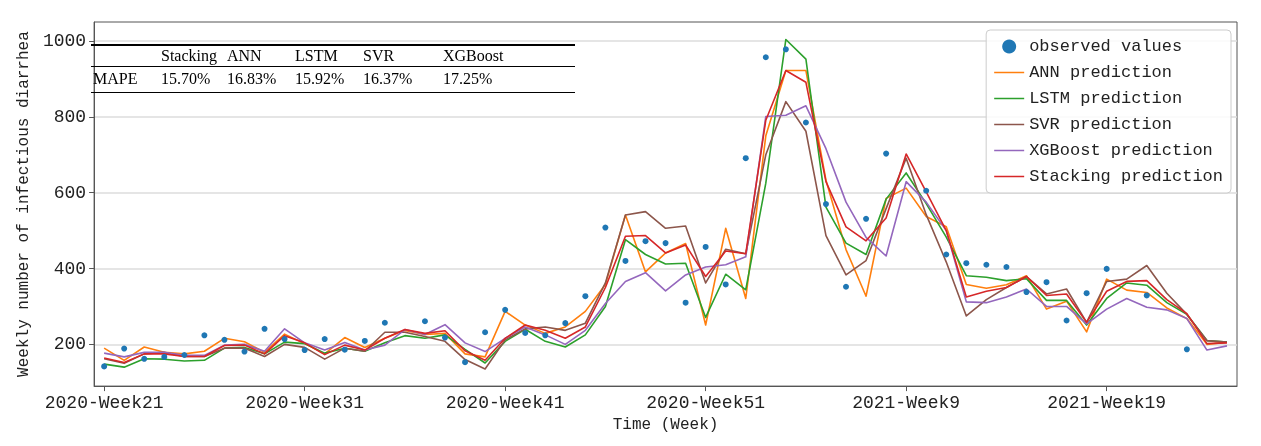 The image size is (1261, 446). I want to click on x-tick-label: 2020-Week21, so click(104, 403).